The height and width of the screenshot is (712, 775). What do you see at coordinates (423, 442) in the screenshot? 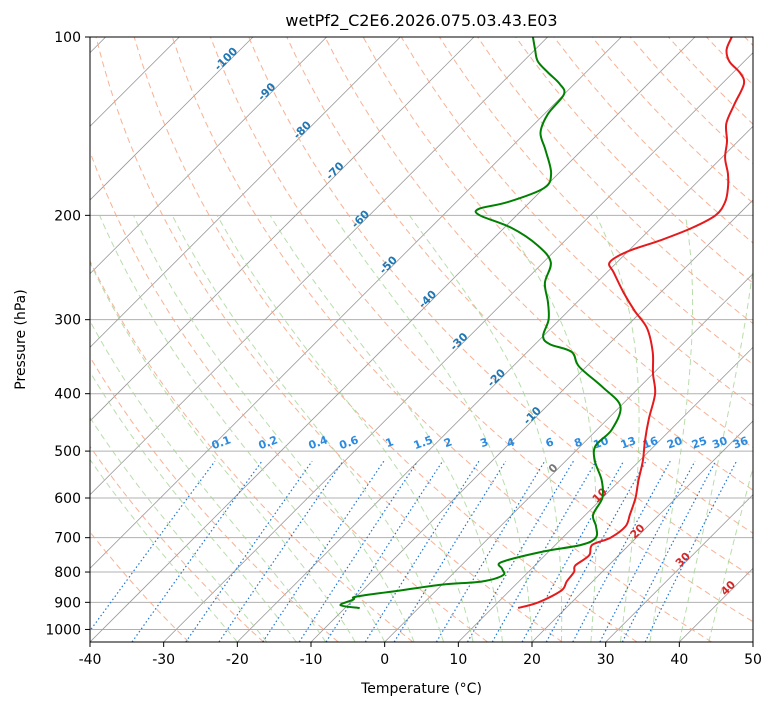
I see `mixing-ratio-label: 1.5` at bounding box center [423, 442].